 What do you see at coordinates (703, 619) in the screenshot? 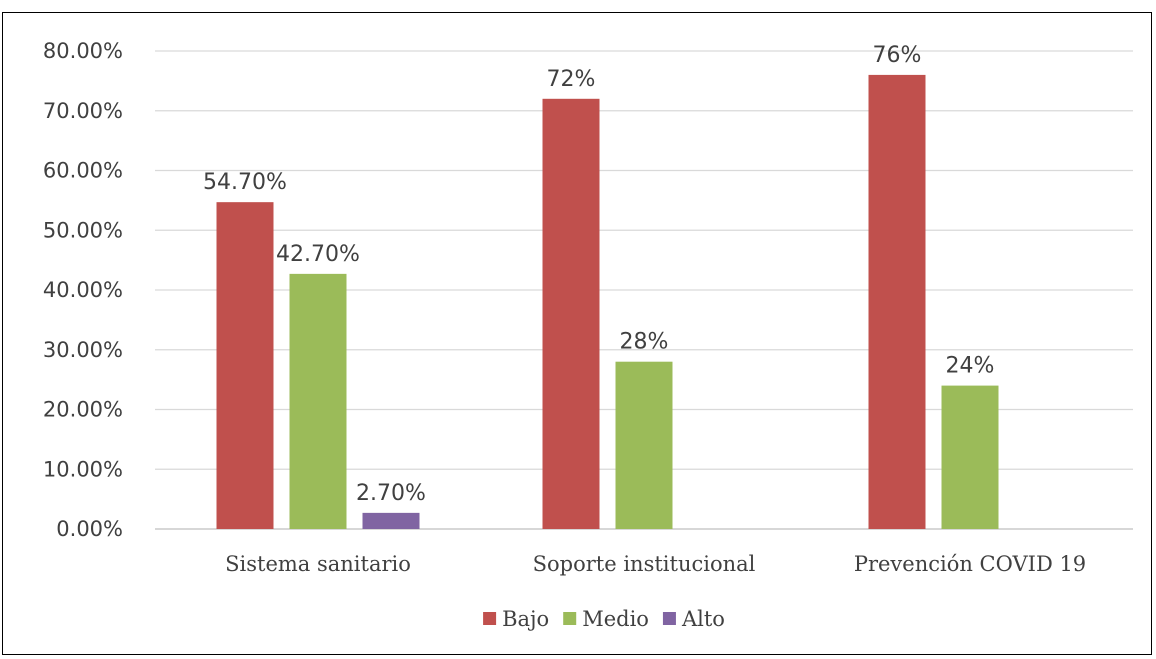
I see `legend-label: Alto` at bounding box center [703, 619].